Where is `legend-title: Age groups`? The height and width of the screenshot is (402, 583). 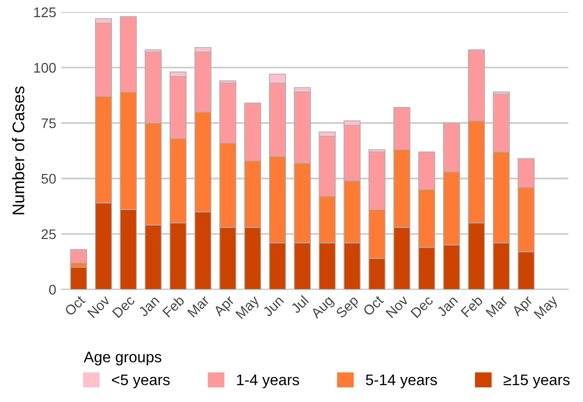 legend-title: Age groups is located at coordinates (123, 359).